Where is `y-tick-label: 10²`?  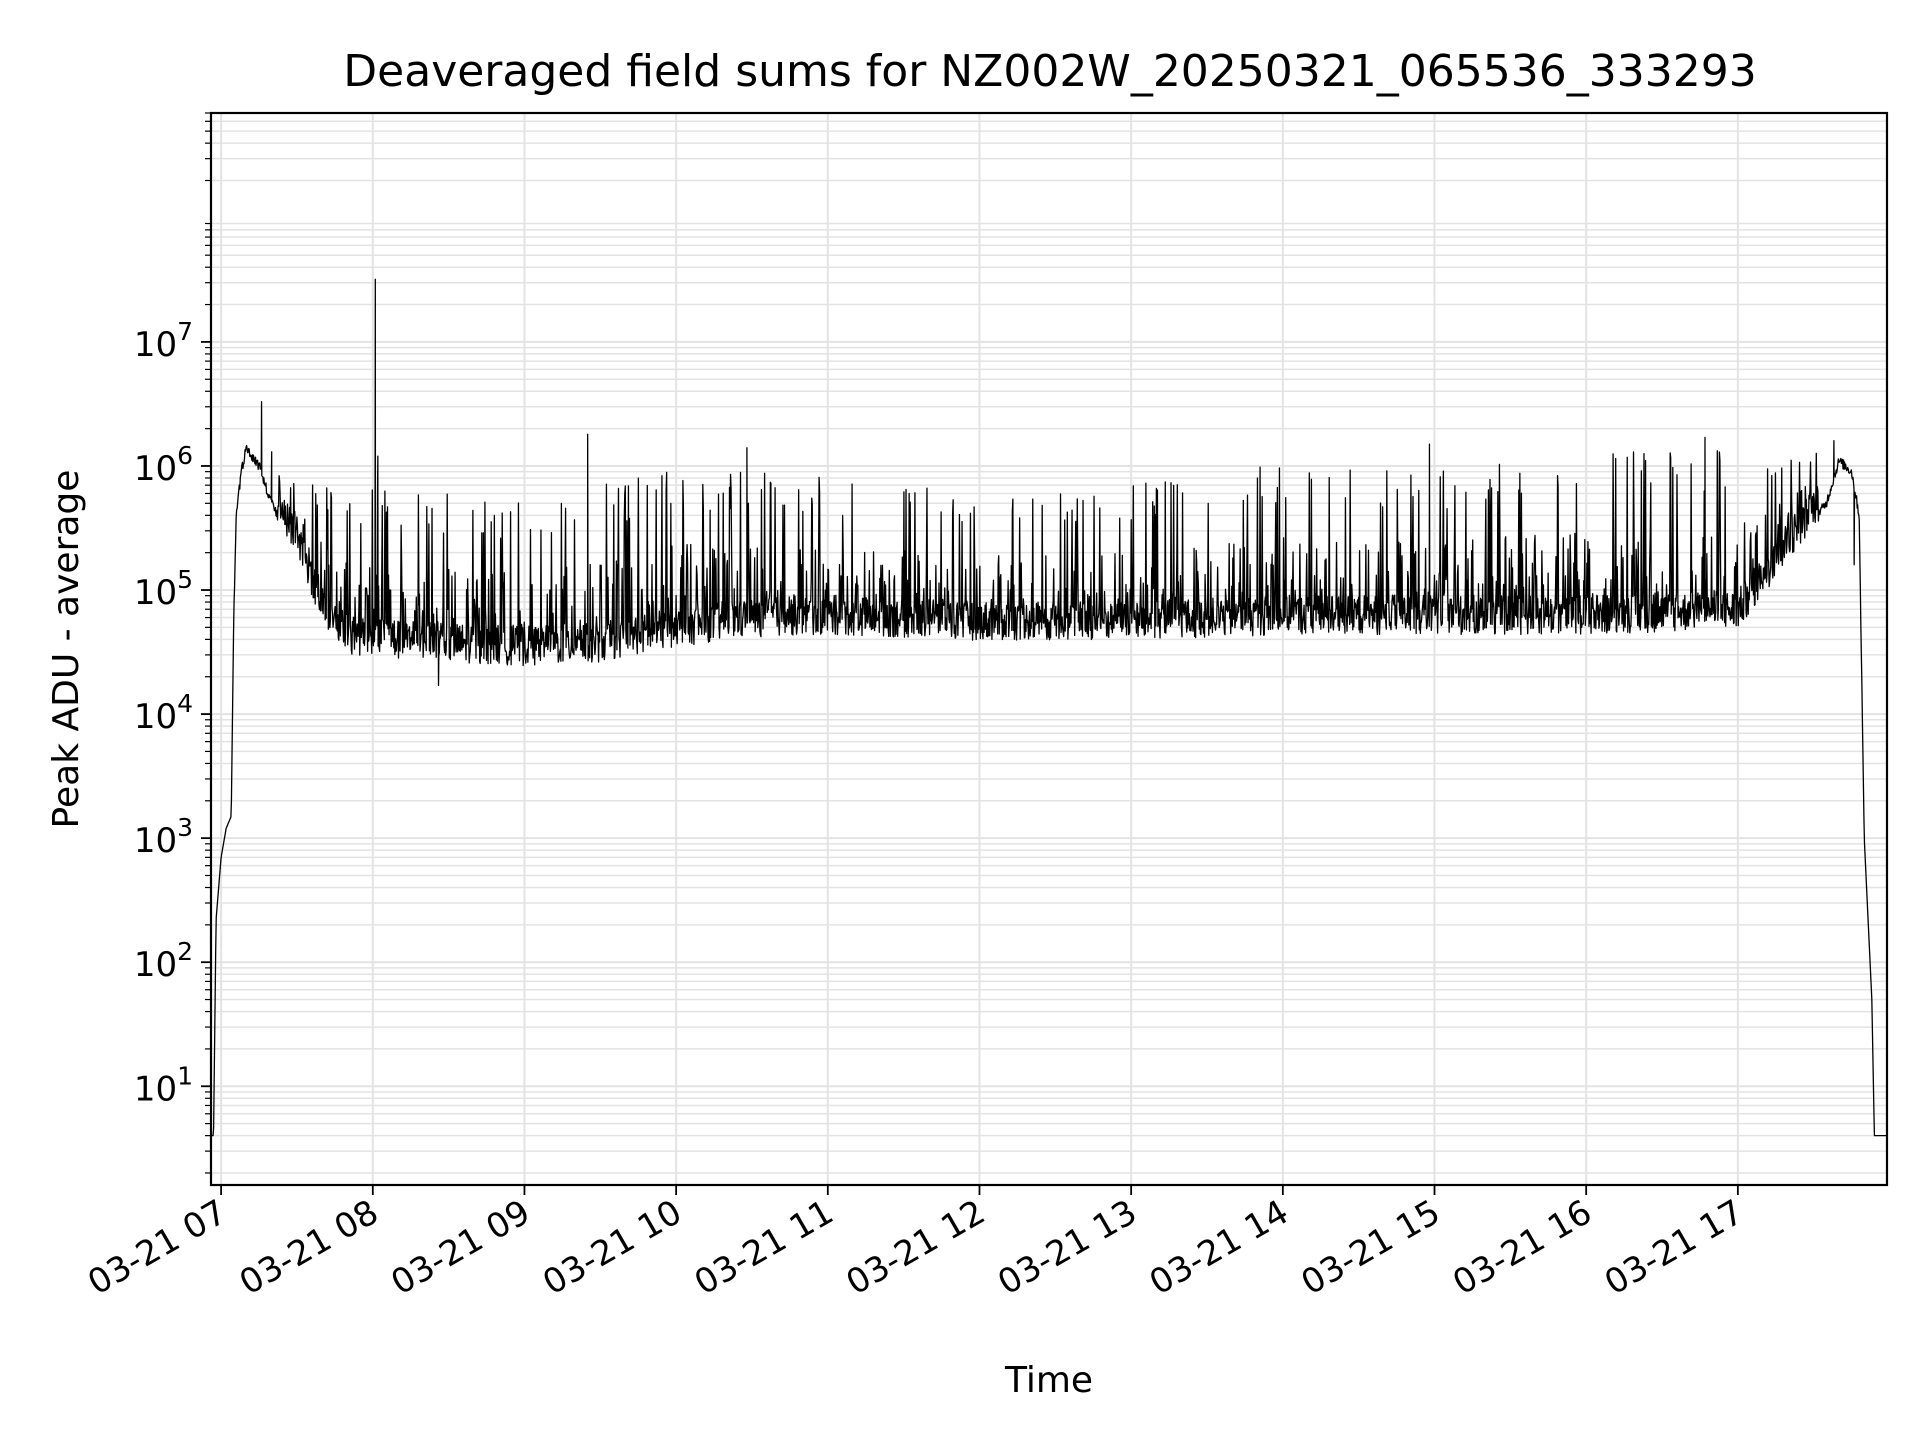
y-tick-label: 10² is located at coordinates (163, 961).